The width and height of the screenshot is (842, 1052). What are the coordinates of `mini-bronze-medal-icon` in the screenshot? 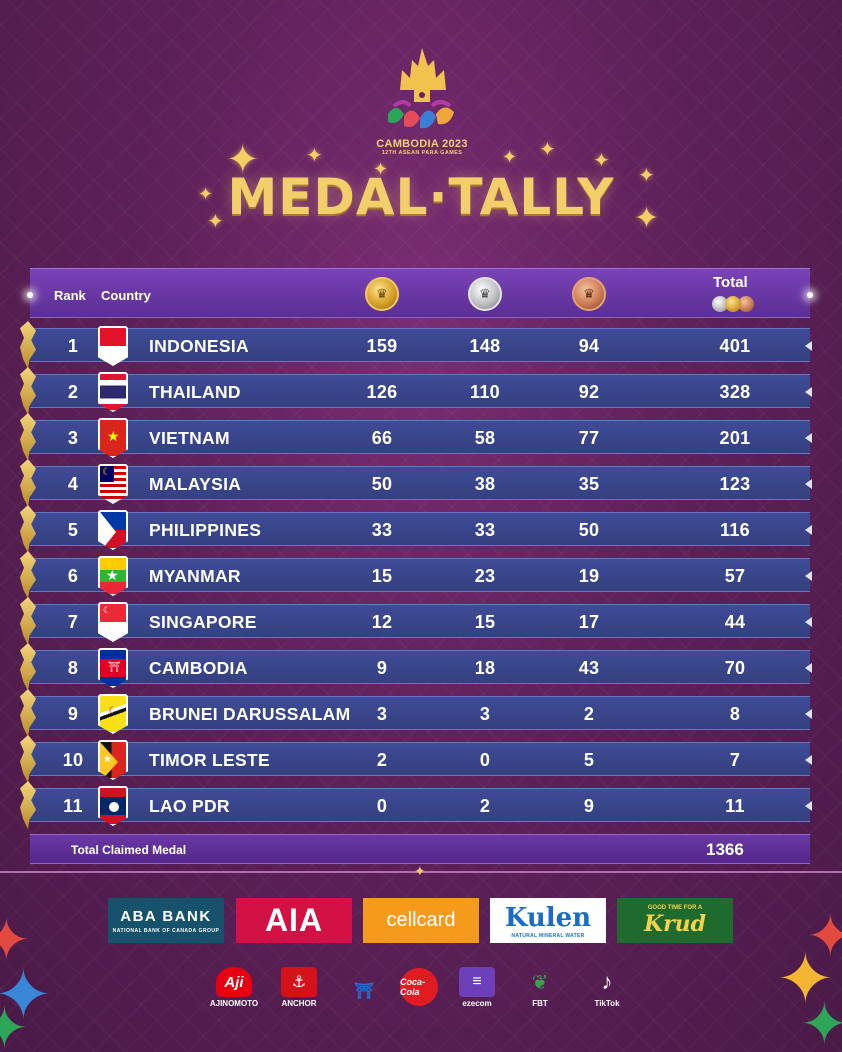 It's located at (746, 304).